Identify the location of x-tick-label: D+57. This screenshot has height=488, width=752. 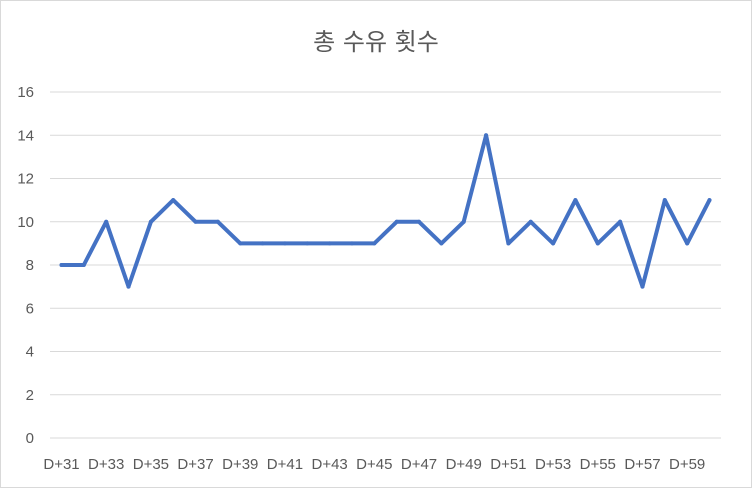
(642, 464).